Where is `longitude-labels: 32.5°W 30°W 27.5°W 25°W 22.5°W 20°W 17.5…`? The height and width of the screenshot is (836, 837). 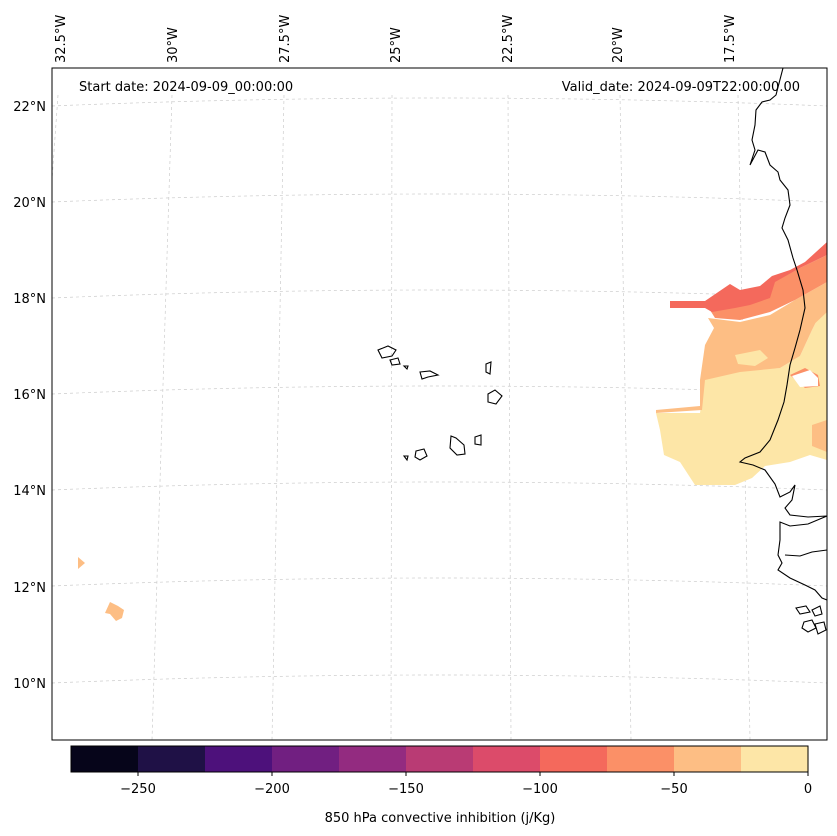
longitude-labels: 32.5°W 30°W 27.5°W 25°W 22.5°W 20°W 17.5… is located at coordinates (396, 39).